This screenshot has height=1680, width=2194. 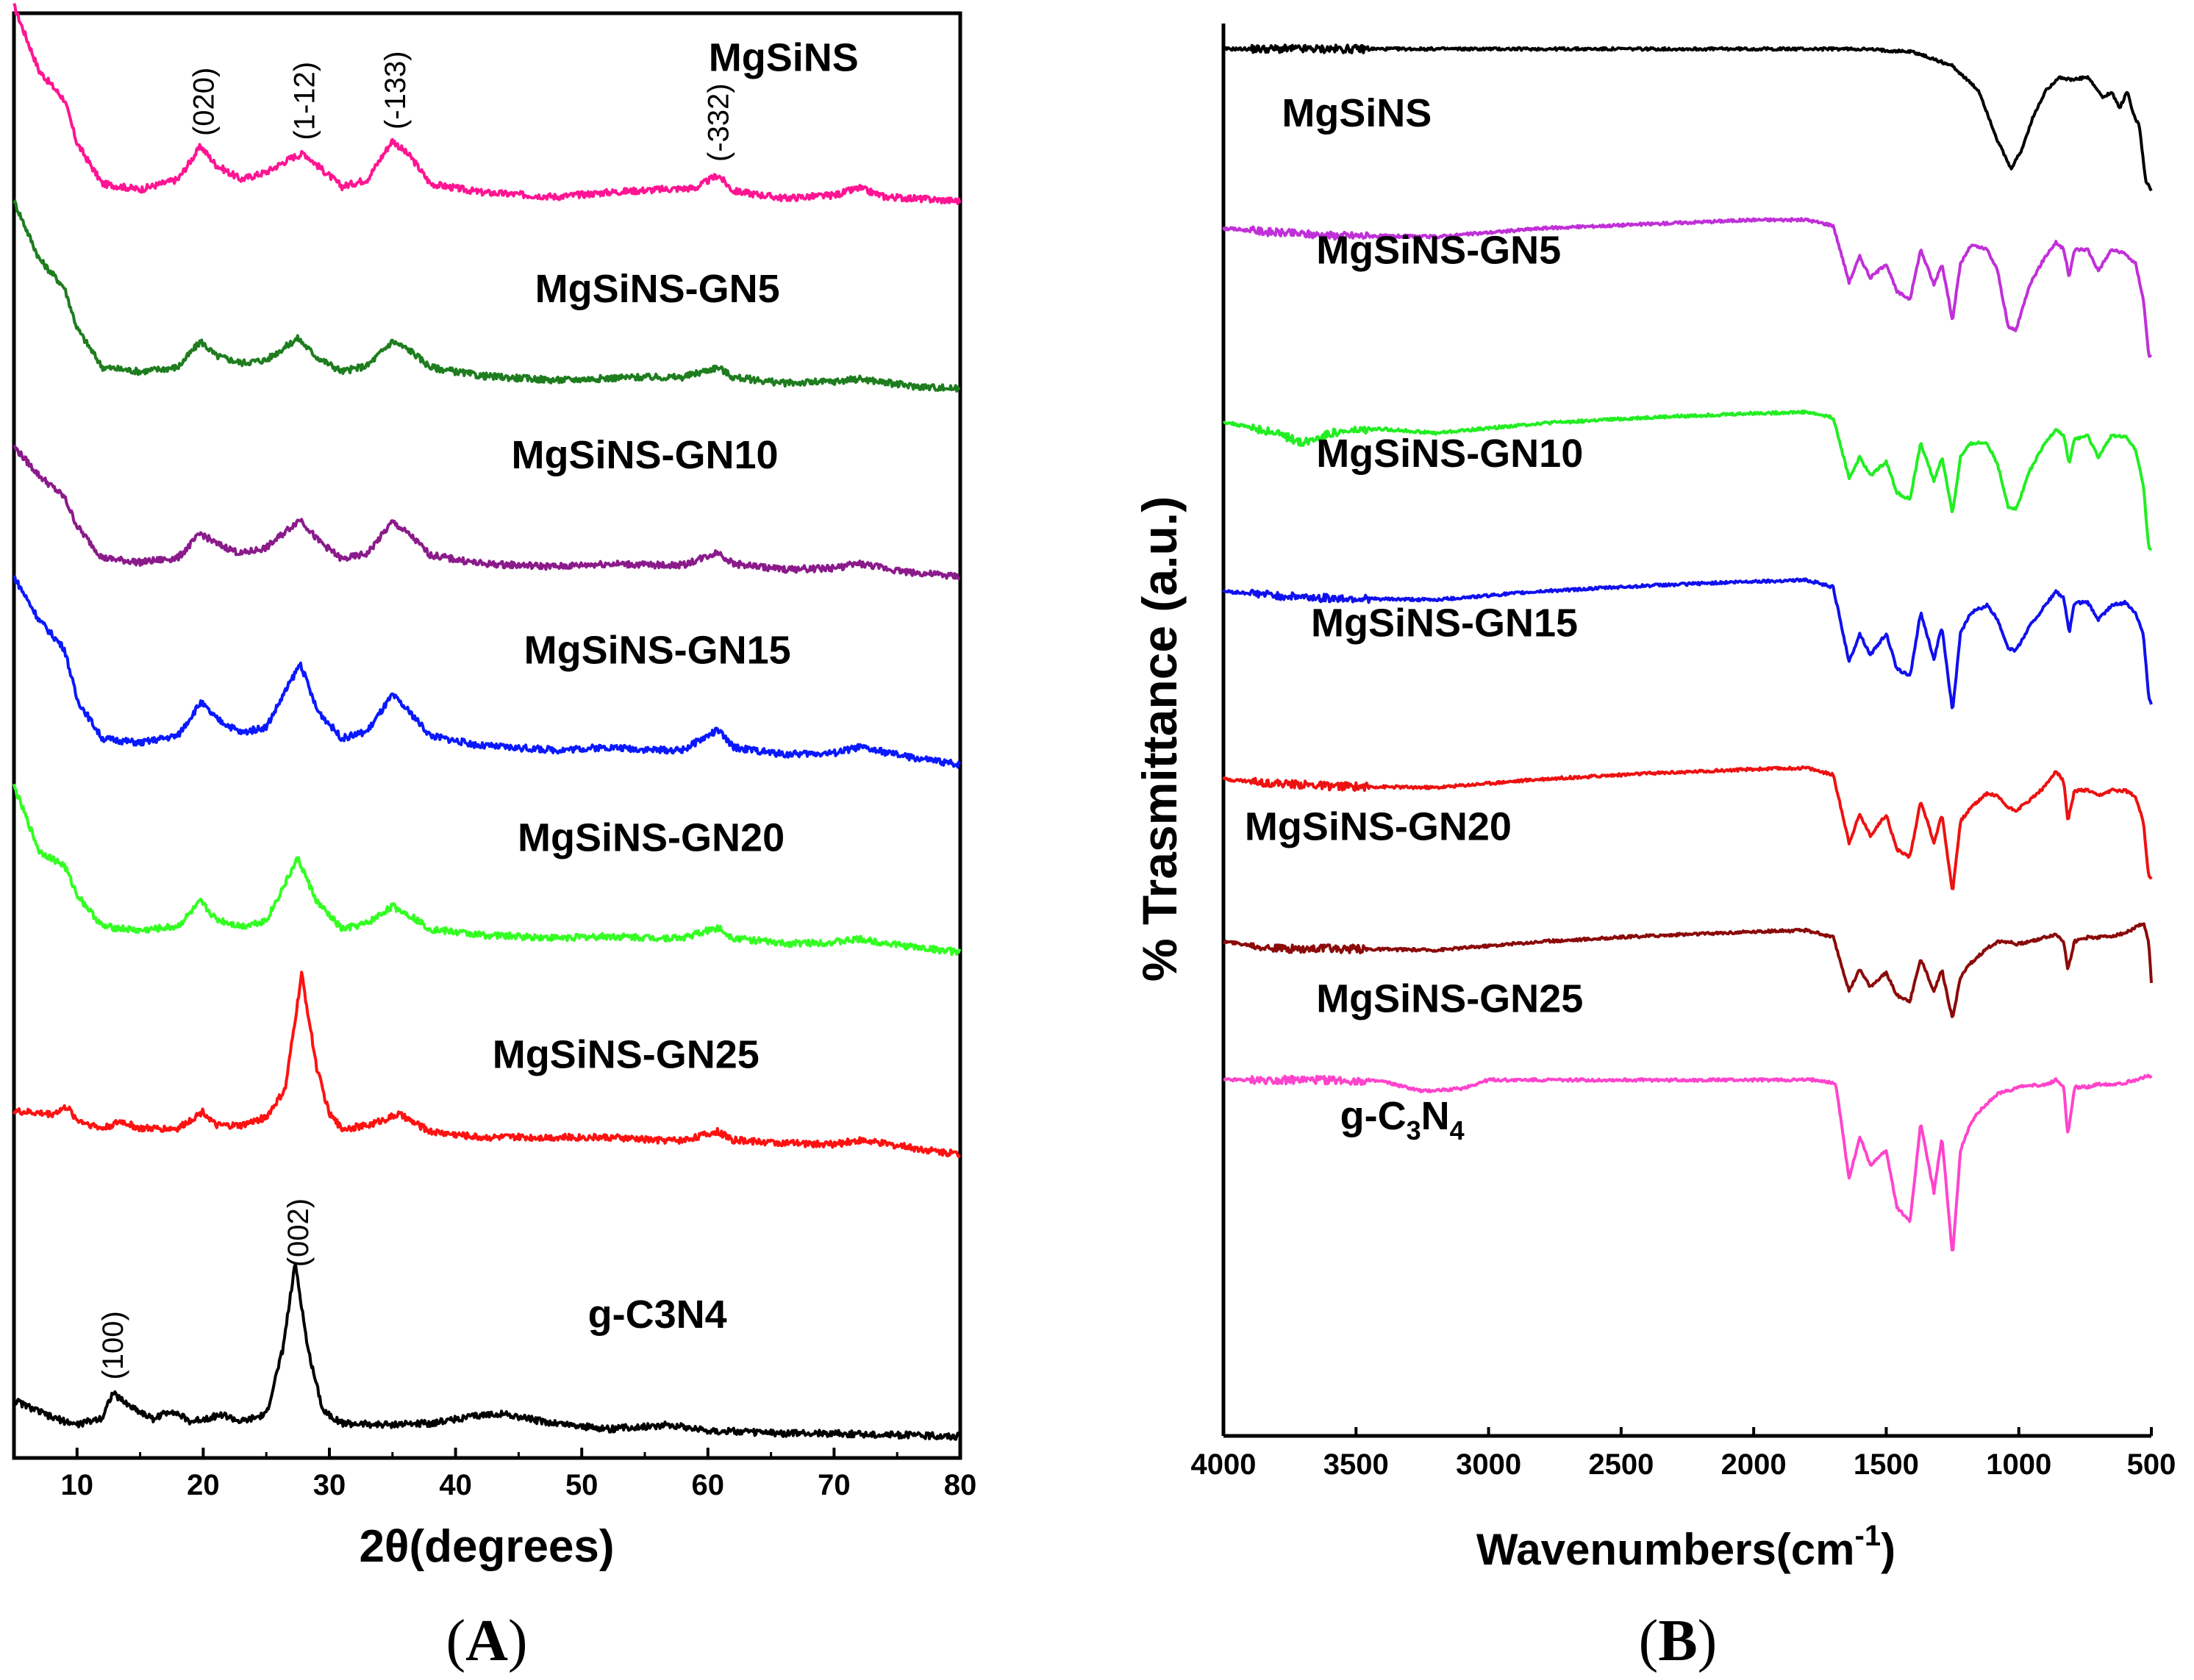 I want to click on xrd-trace-mgsins-gn5, so click(x=486, y=296).